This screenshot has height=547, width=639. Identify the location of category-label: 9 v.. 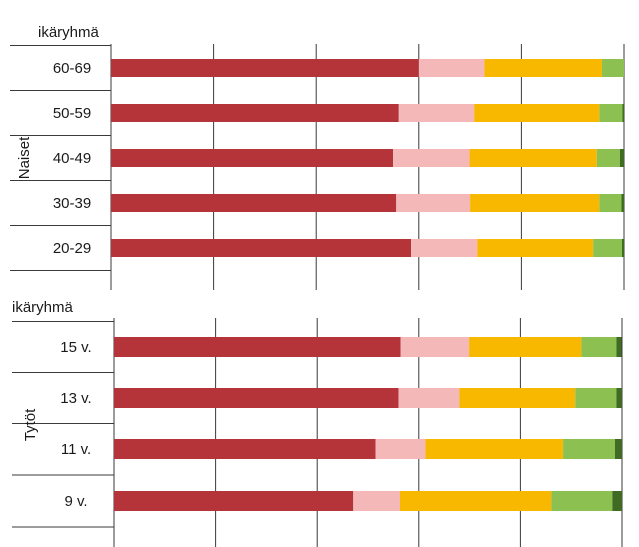
(75, 501).